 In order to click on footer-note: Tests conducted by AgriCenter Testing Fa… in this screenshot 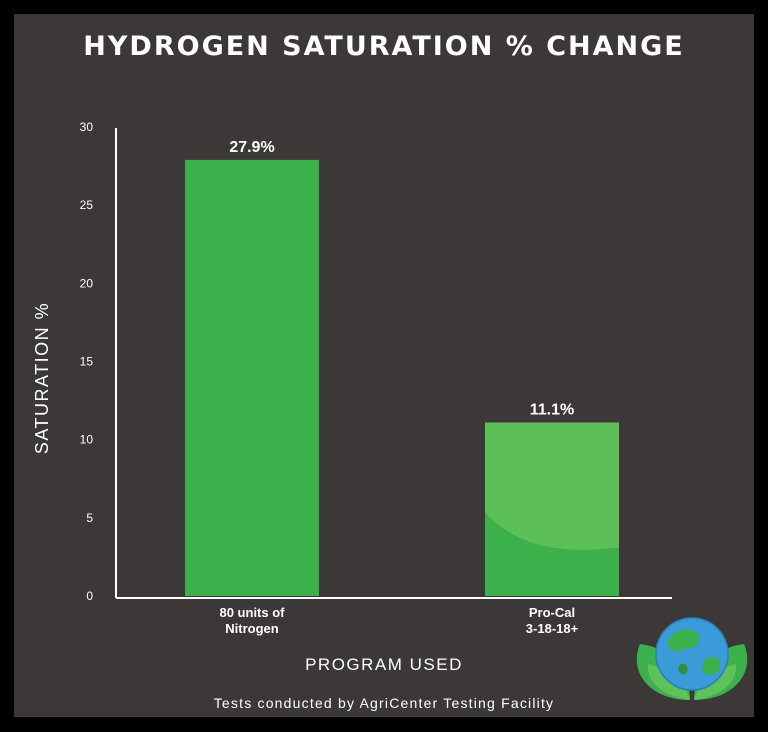, I will do `click(384, 703)`.